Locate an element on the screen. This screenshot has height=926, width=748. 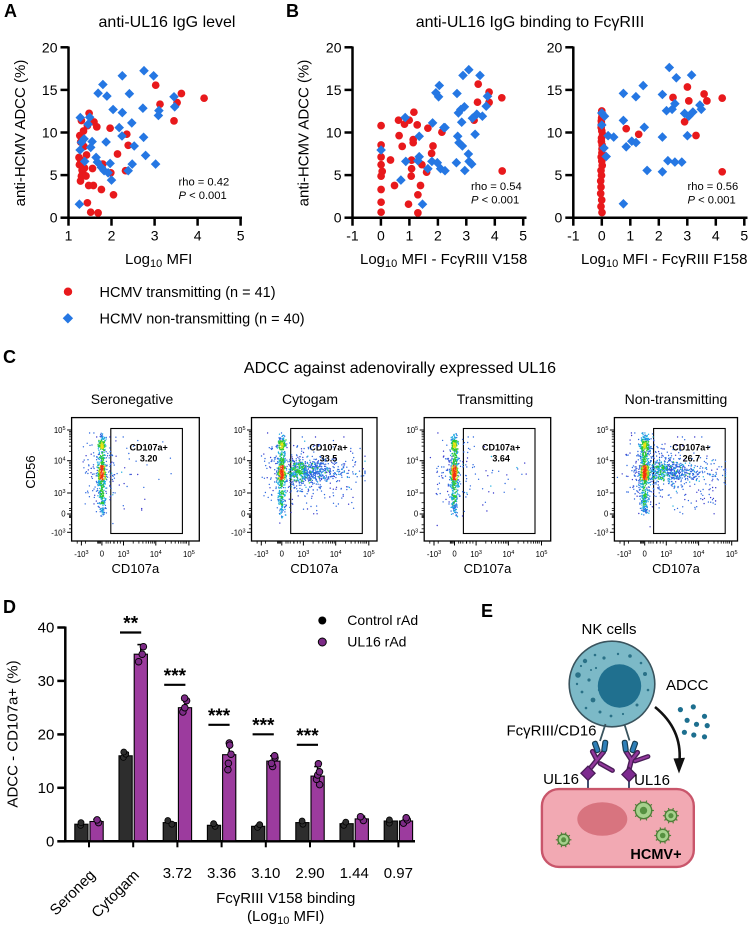
svg-text: Seronegative is located at coordinates (132, 399).